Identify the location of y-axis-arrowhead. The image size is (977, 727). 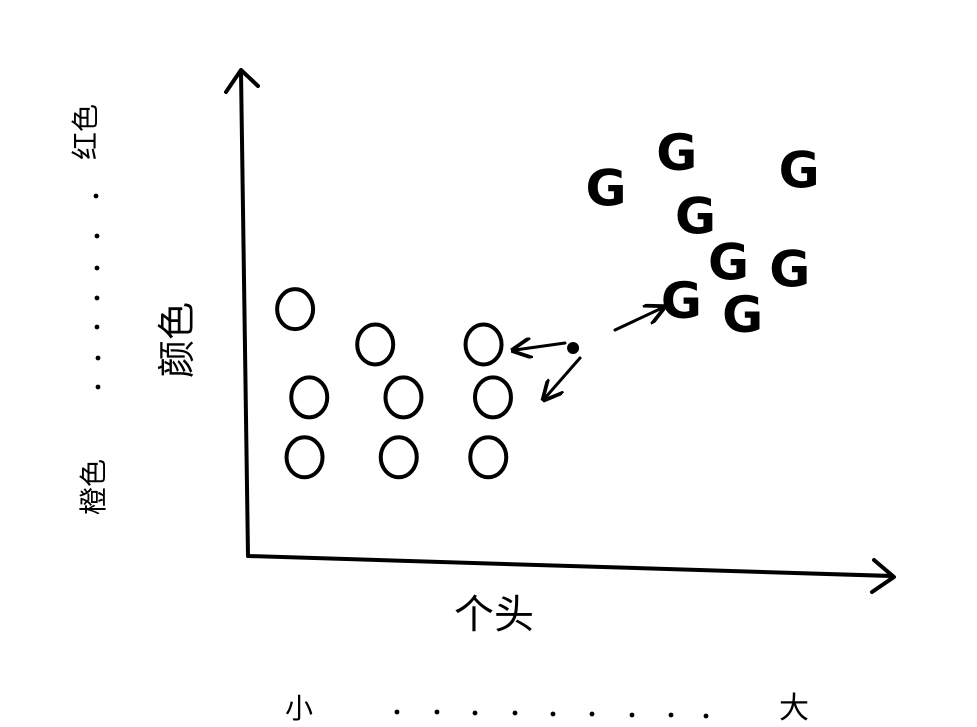
(242, 81).